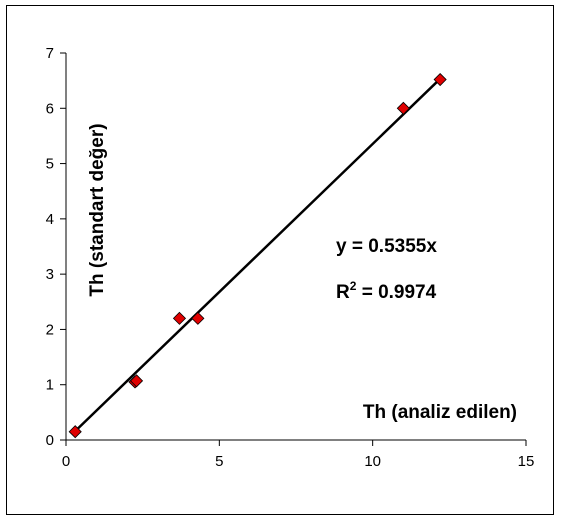  What do you see at coordinates (353, 286) in the screenshot?
I see `r-squared-exponent: 2` at bounding box center [353, 286].